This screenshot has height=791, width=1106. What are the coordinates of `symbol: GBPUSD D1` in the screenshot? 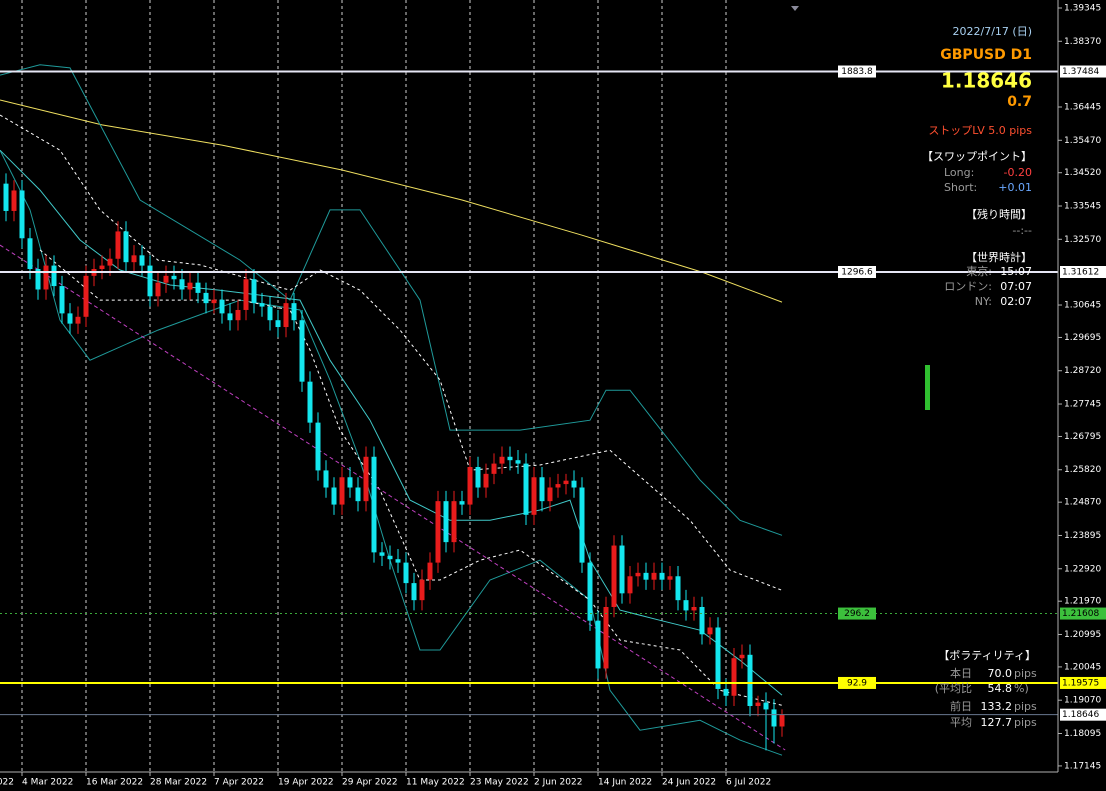 It's located at (986, 55).